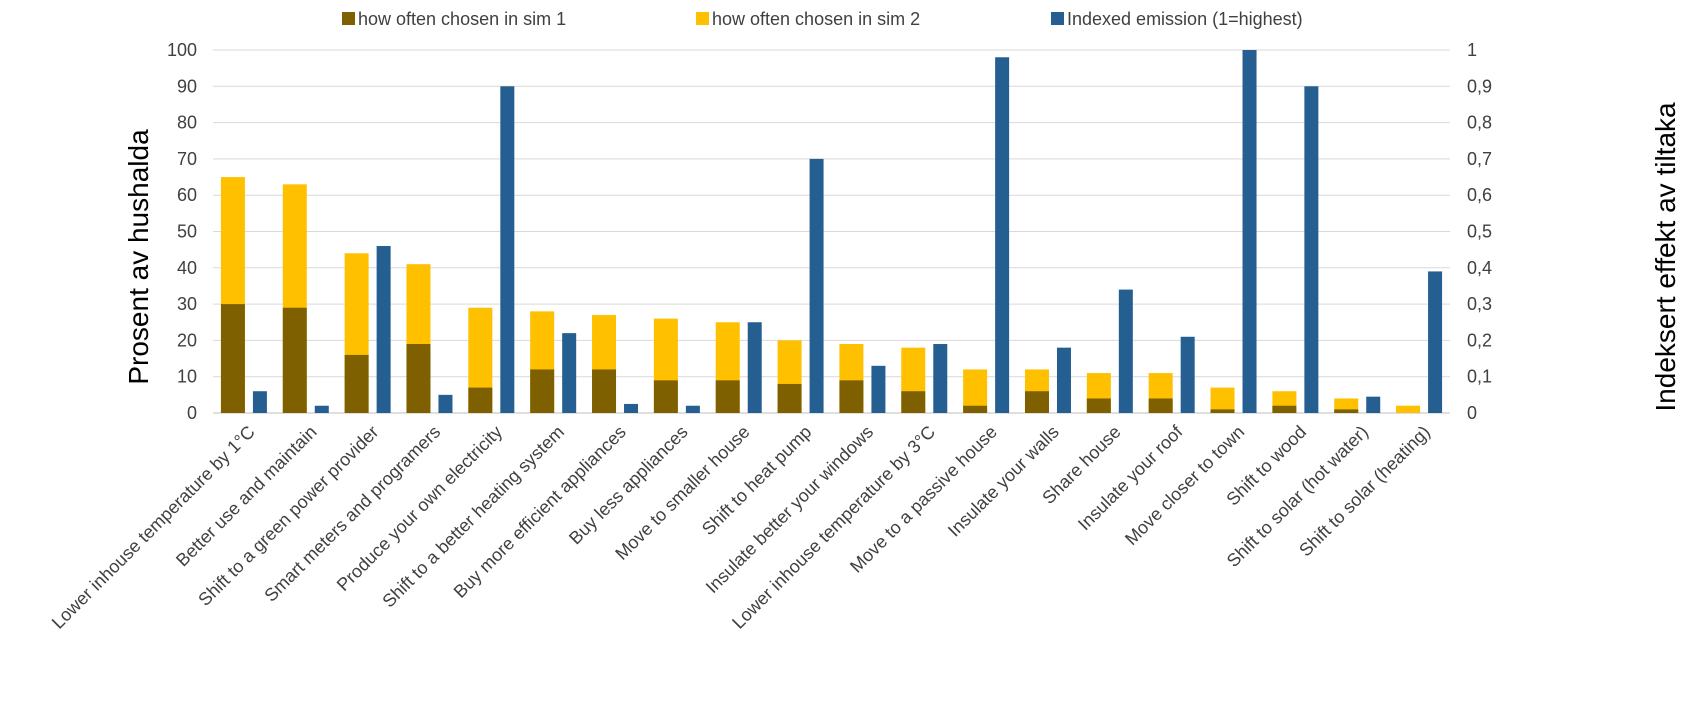  Describe the element at coordinates (756, 480) in the screenshot. I see `category-label: Shift to heat pump` at that location.